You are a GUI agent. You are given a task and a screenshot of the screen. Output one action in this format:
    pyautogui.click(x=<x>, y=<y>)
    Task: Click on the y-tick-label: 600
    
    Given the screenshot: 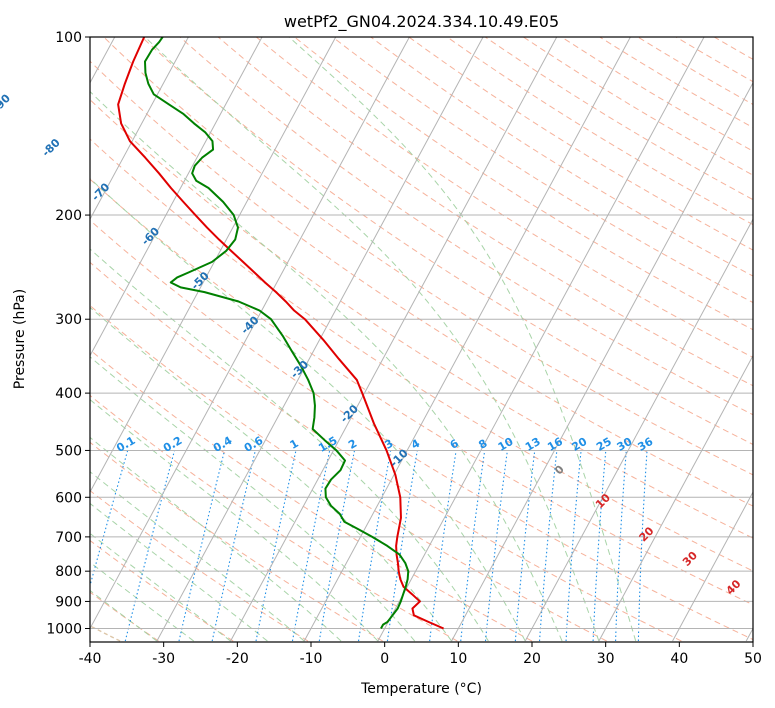 What is the action you would take?
    pyautogui.click(x=68, y=498)
    